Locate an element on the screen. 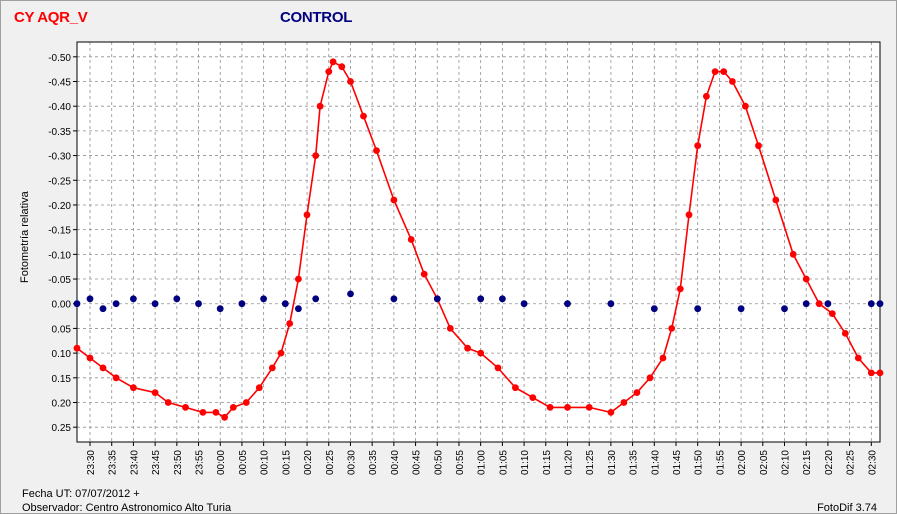  series-a-legend: CY AQR_V is located at coordinates (51, 17).